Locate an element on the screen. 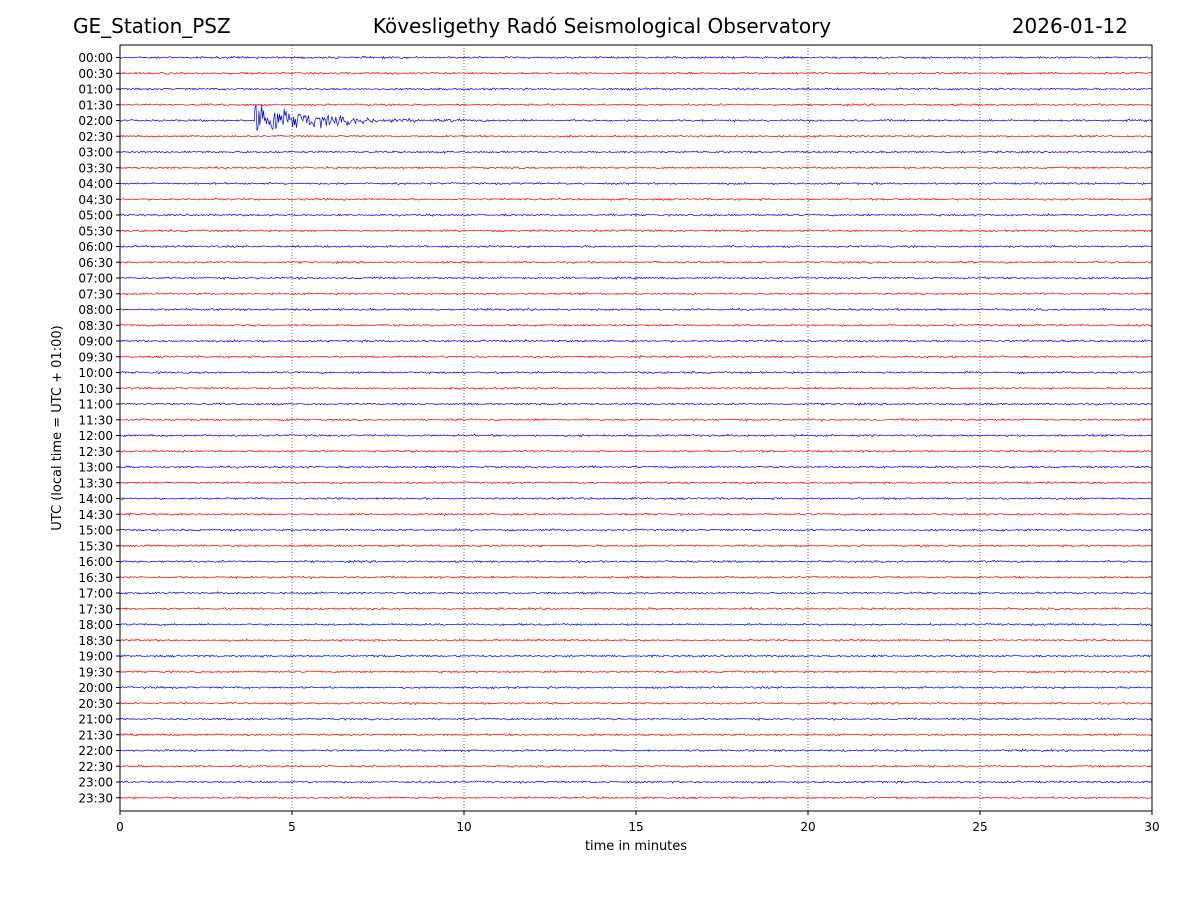 This screenshot has height=900, width=1200. y-tick-label: 05:00 is located at coordinates (95, 216).